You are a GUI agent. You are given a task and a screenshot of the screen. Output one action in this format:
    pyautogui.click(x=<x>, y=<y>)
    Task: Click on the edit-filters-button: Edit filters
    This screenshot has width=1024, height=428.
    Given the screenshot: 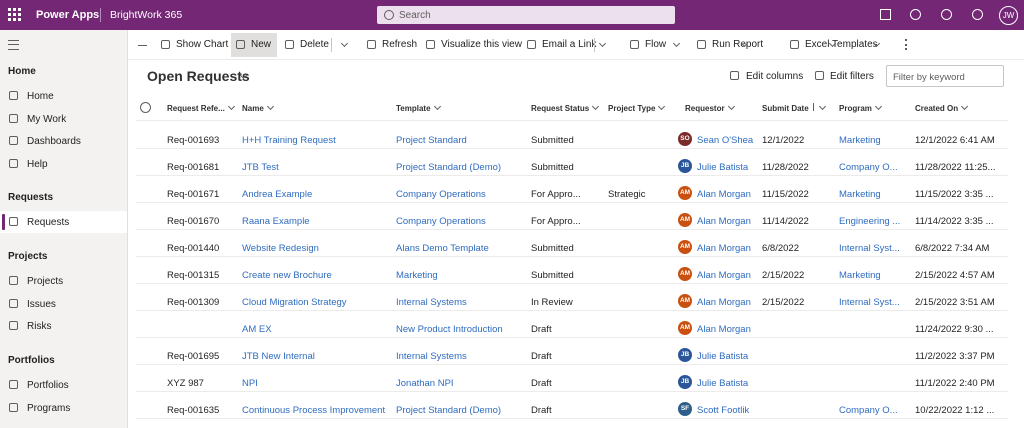 What is the action you would take?
    pyautogui.click(x=852, y=76)
    